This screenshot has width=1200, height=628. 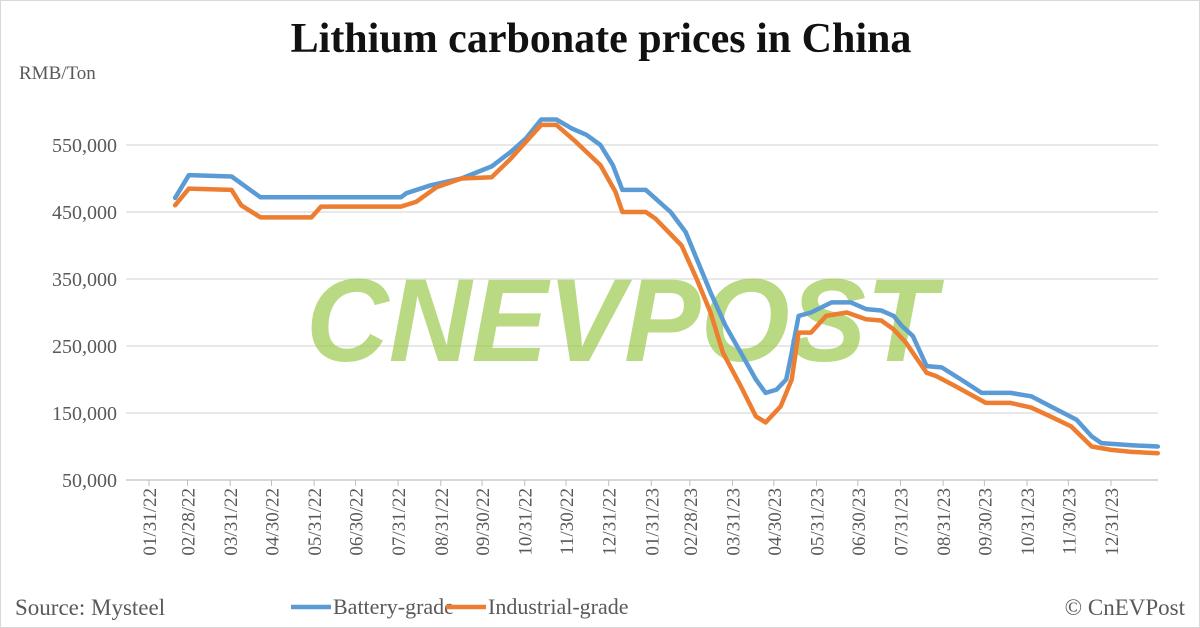 I want to click on x-tick-label: 07/31/23, so click(x=901, y=522).